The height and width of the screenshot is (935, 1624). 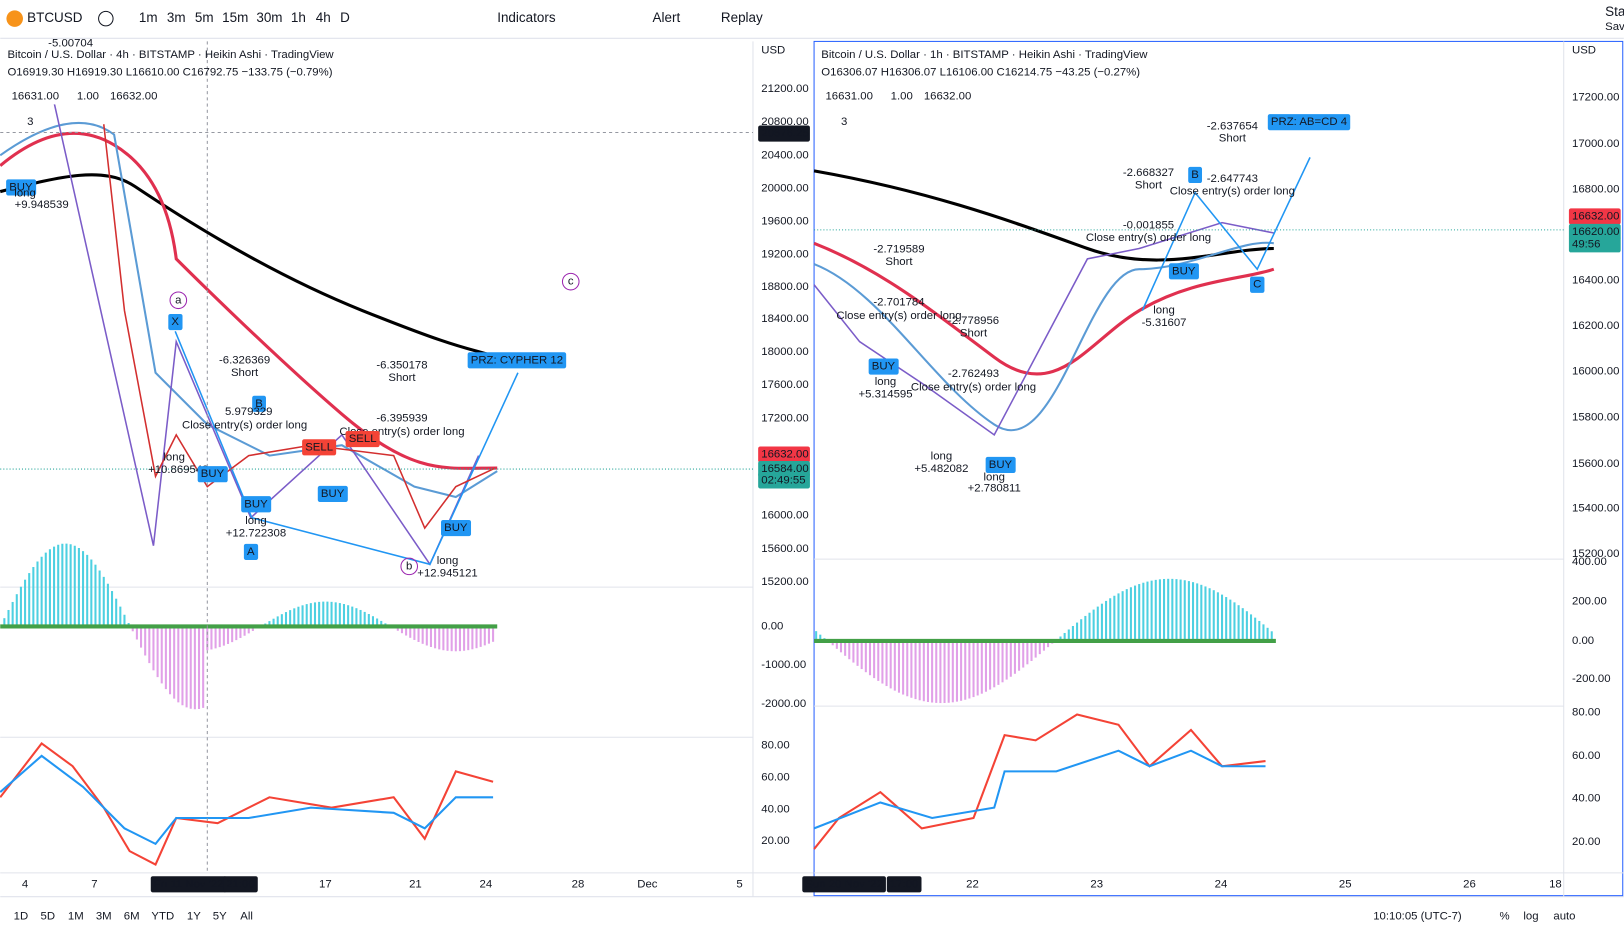 I want to click on range-button: 1D, so click(x=21, y=916).